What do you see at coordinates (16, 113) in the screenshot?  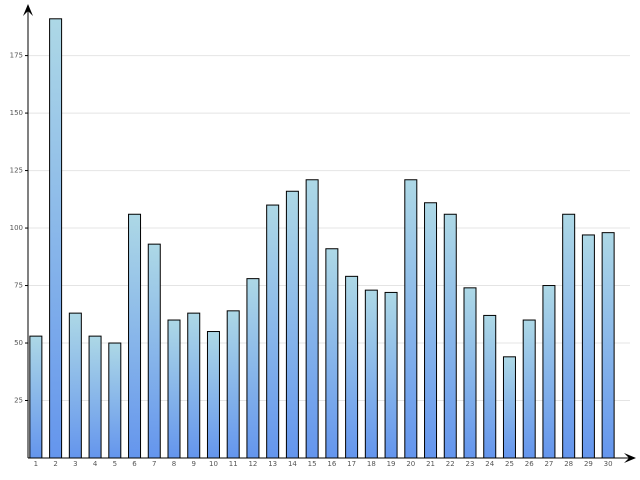 I see `y-tick-label: 150` at bounding box center [16, 113].